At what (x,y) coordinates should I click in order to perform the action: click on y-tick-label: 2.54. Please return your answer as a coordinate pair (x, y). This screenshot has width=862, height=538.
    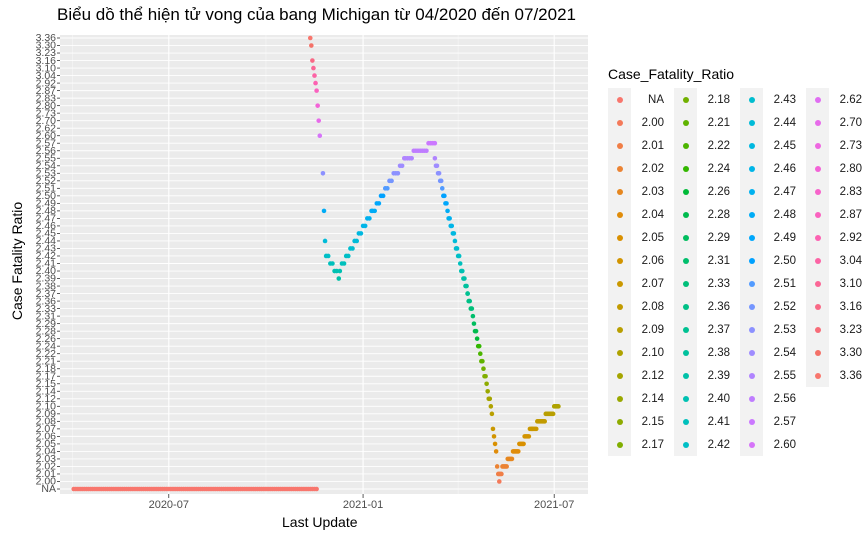
    Looking at the image, I should click on (46, 166).